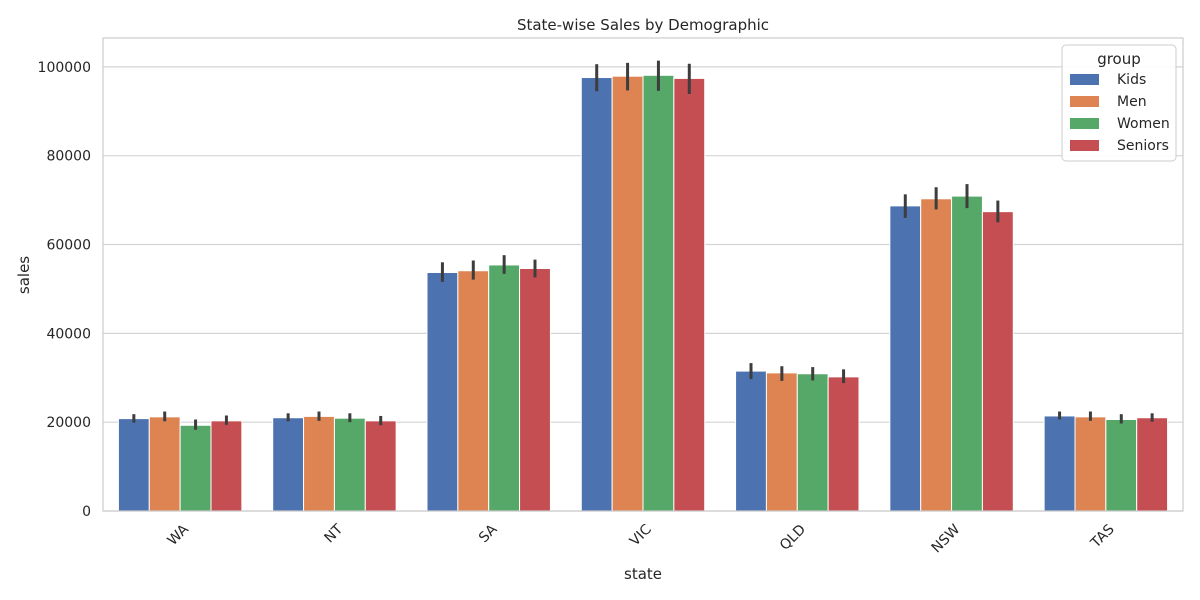  What do you see at coordinates (643, 574) in the screenshot?
I see `x-axis-label: state` at bounding box center [643, 574].